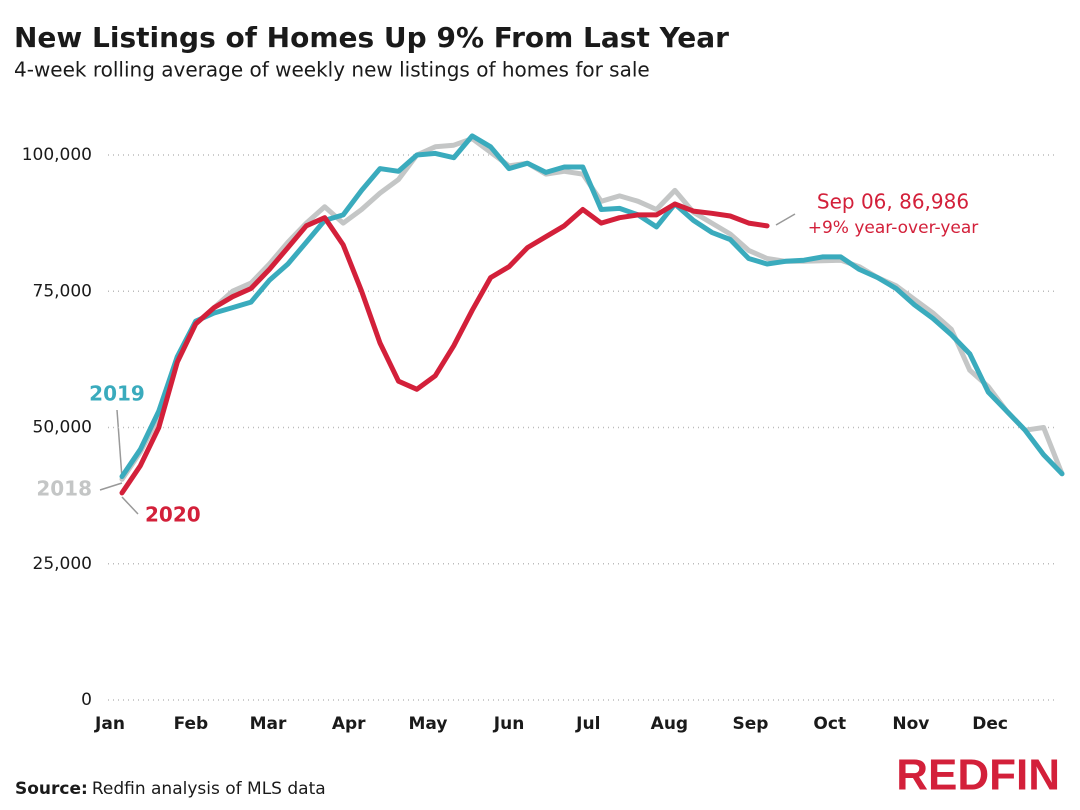 The height and width of the screenshot is (810, 1080). I want to click on x-tick-label: Nov, so click(910, 724).